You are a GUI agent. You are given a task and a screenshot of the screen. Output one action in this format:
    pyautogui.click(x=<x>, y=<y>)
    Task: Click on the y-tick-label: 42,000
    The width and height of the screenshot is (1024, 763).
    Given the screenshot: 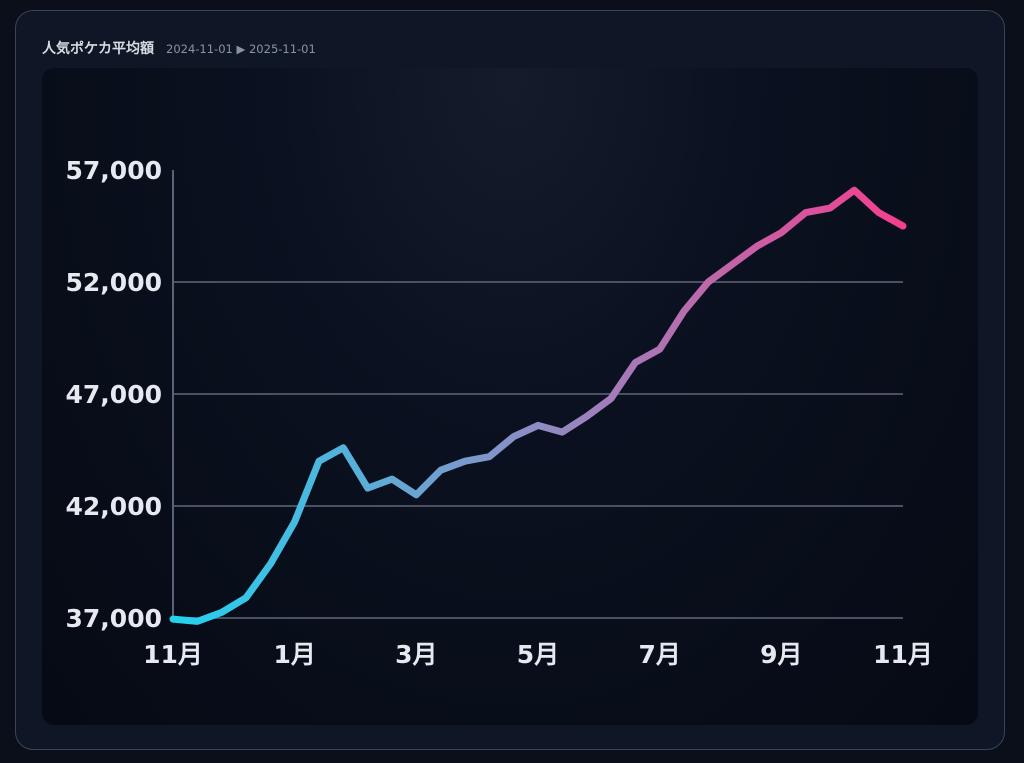 What is the action you would take?
    pyautogui.click(x=114, y=506)
    